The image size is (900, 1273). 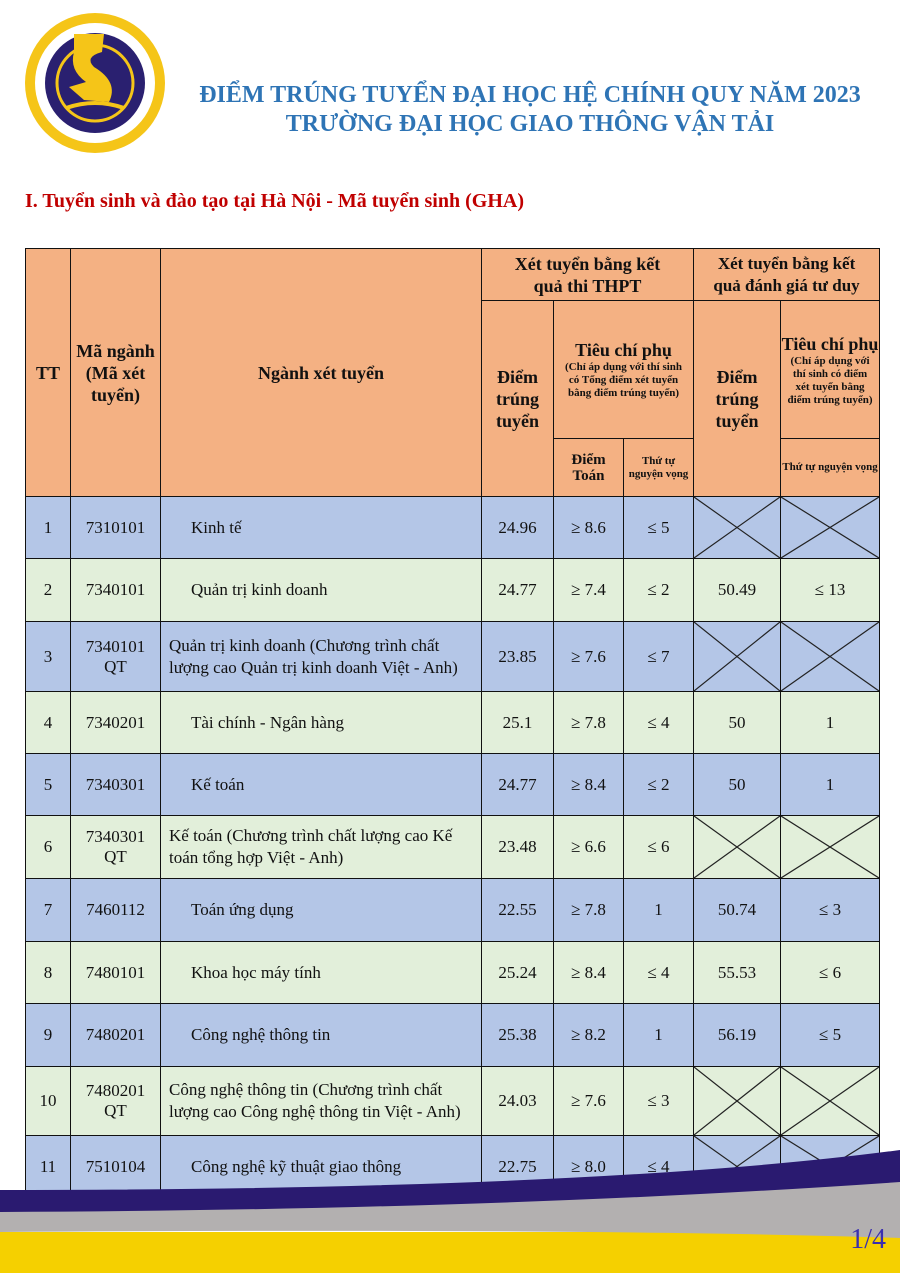 What do you see at coordinates (48, 656) in the screenshot?
I see `row-tt: 3` at bounding box center [48, 656].